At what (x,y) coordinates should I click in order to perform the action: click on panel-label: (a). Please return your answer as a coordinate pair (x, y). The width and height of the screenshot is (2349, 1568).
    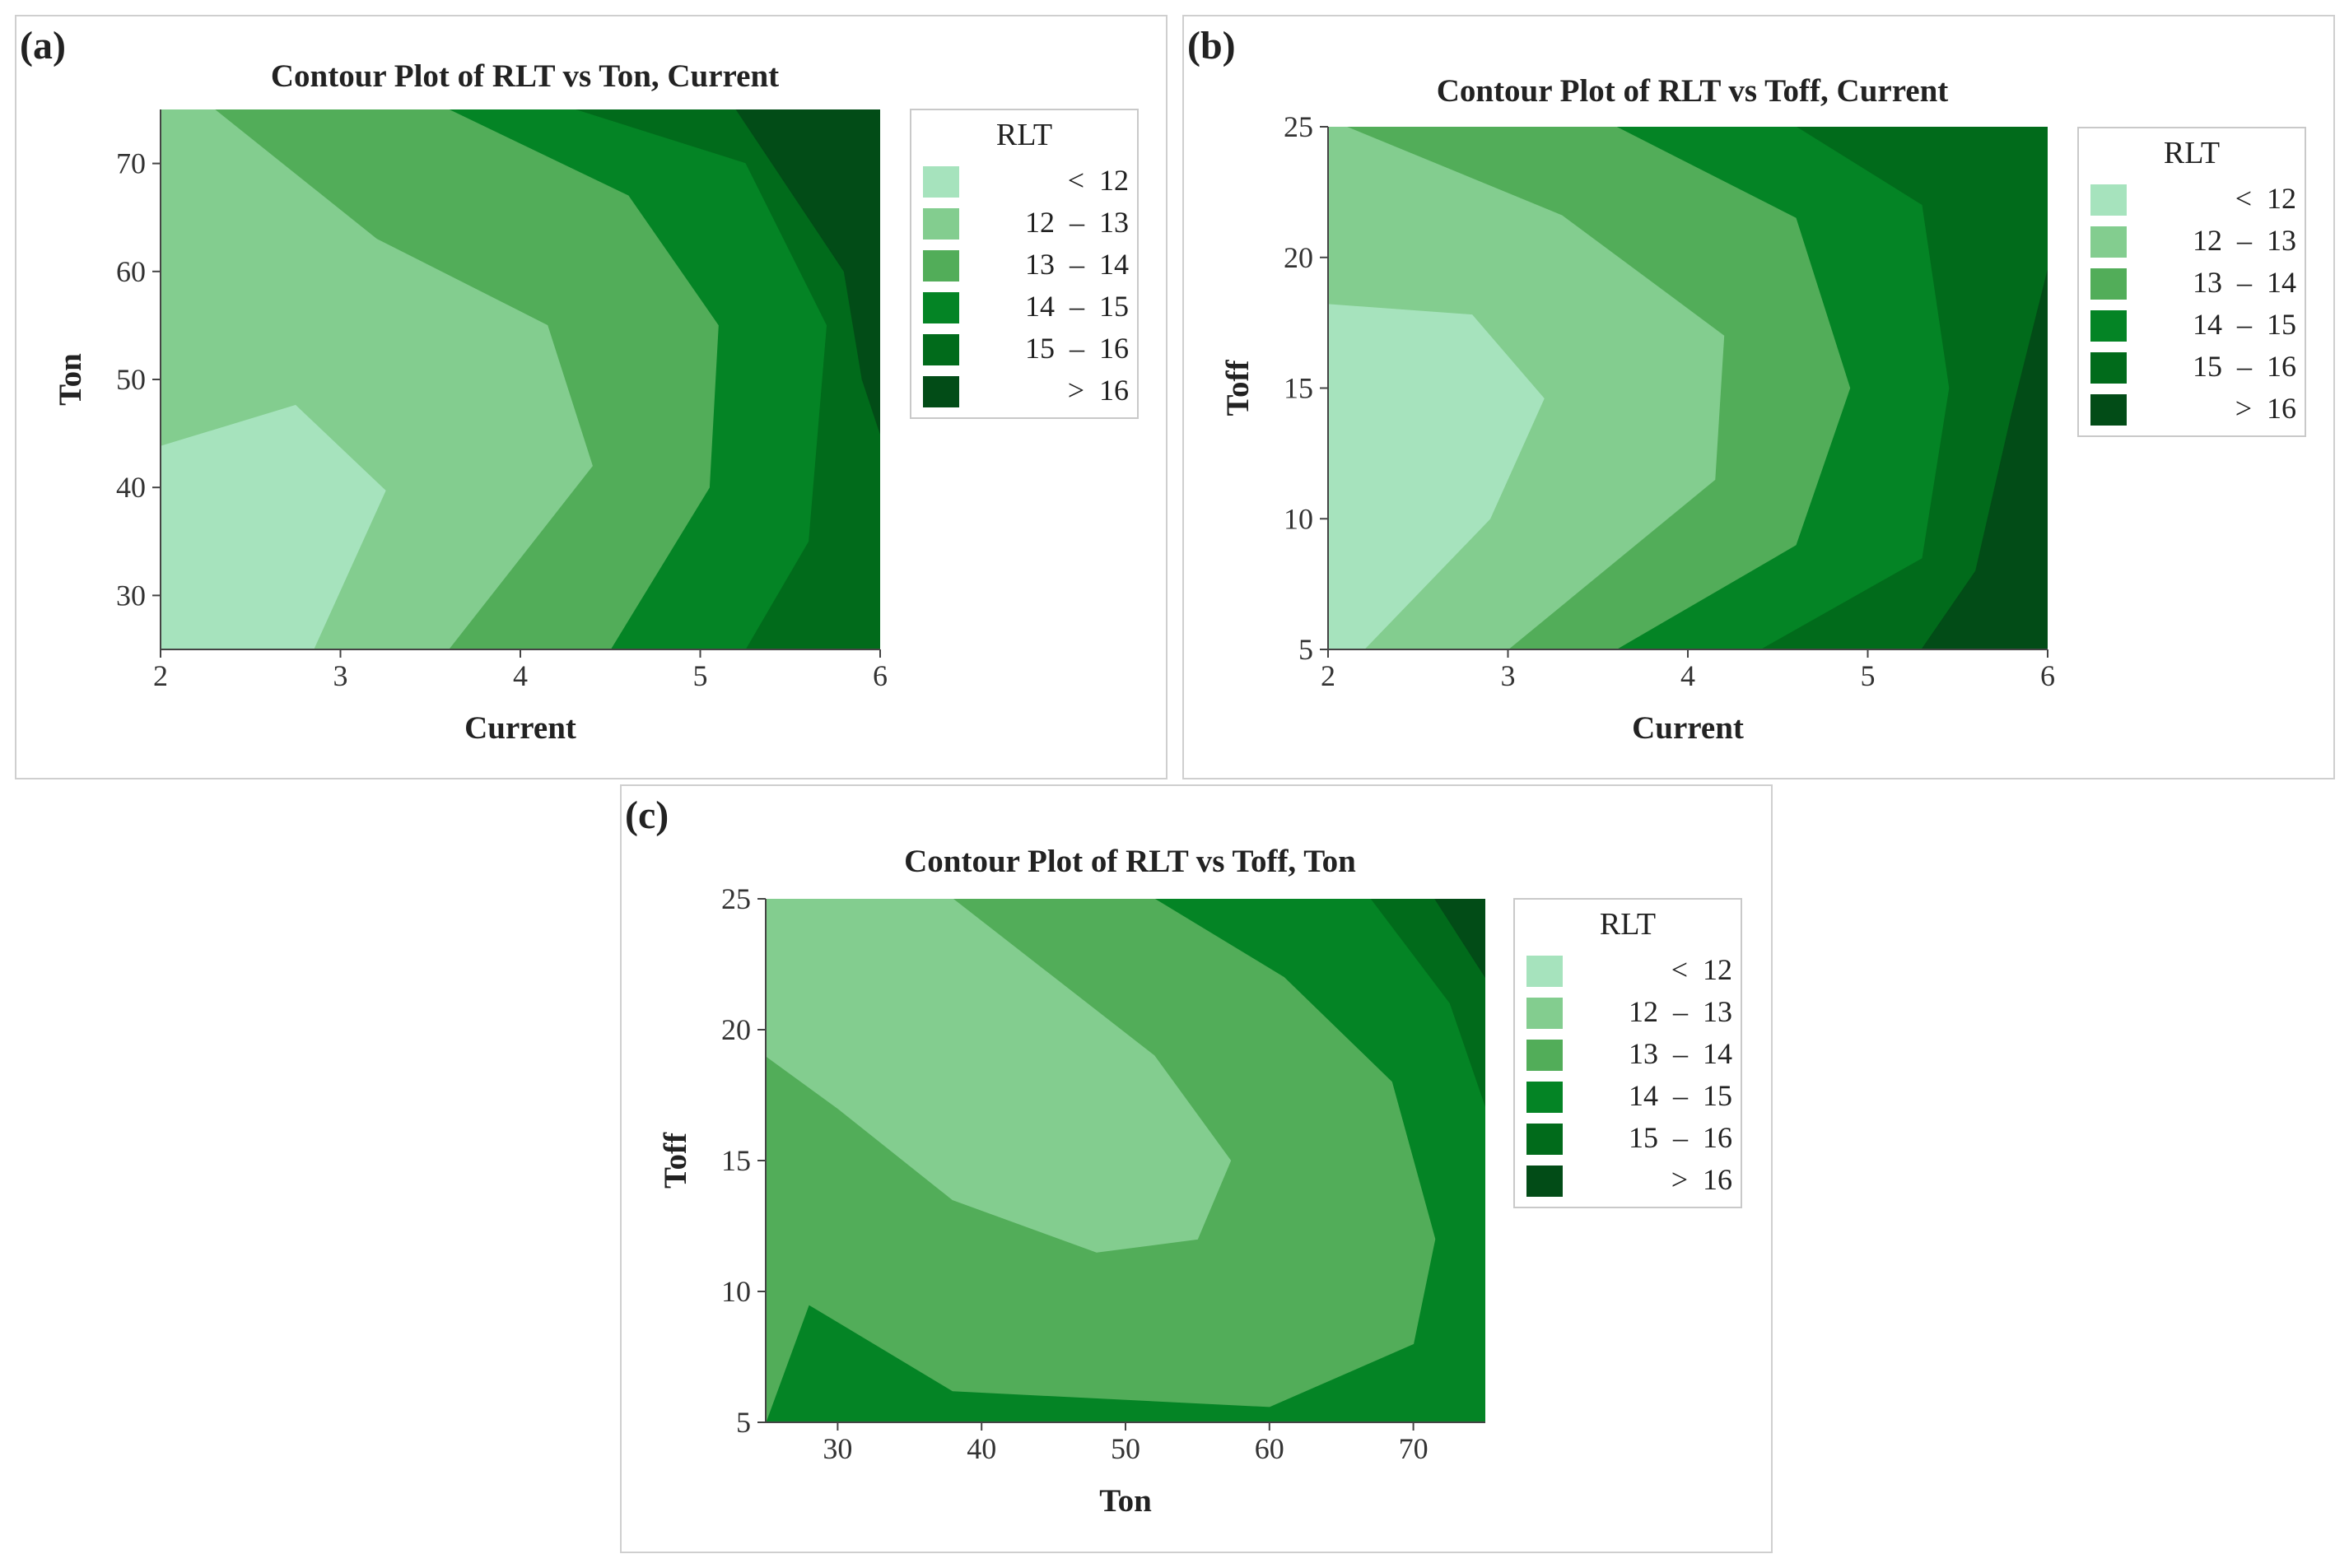
    Looking at the image, I should click on (43, 45).